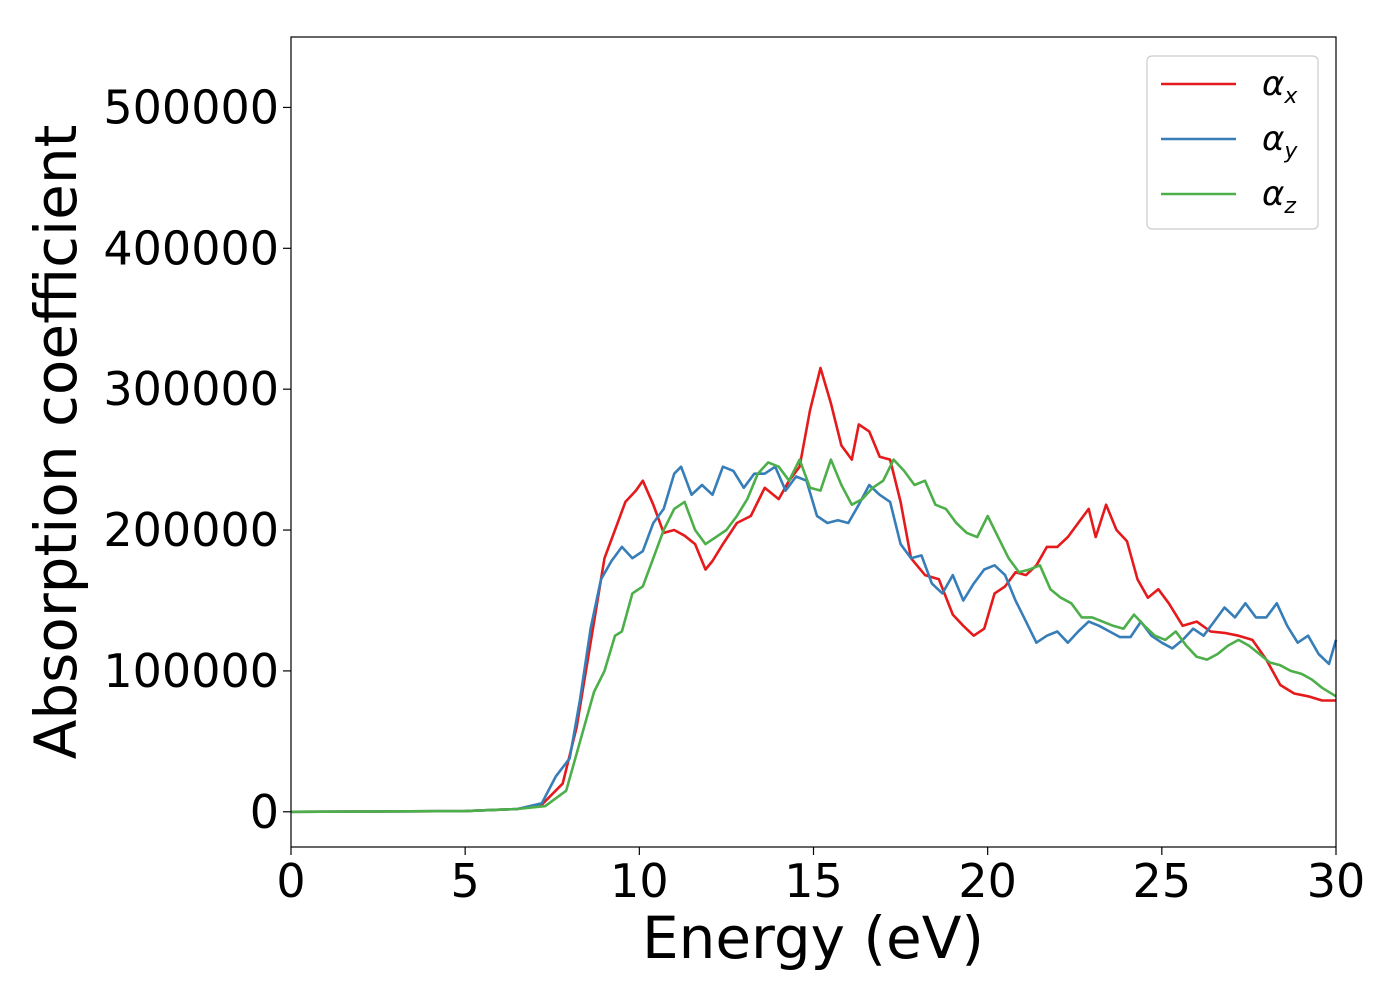  I want to click on y-axis-label: Absorption coefficient, so click(56, 442).